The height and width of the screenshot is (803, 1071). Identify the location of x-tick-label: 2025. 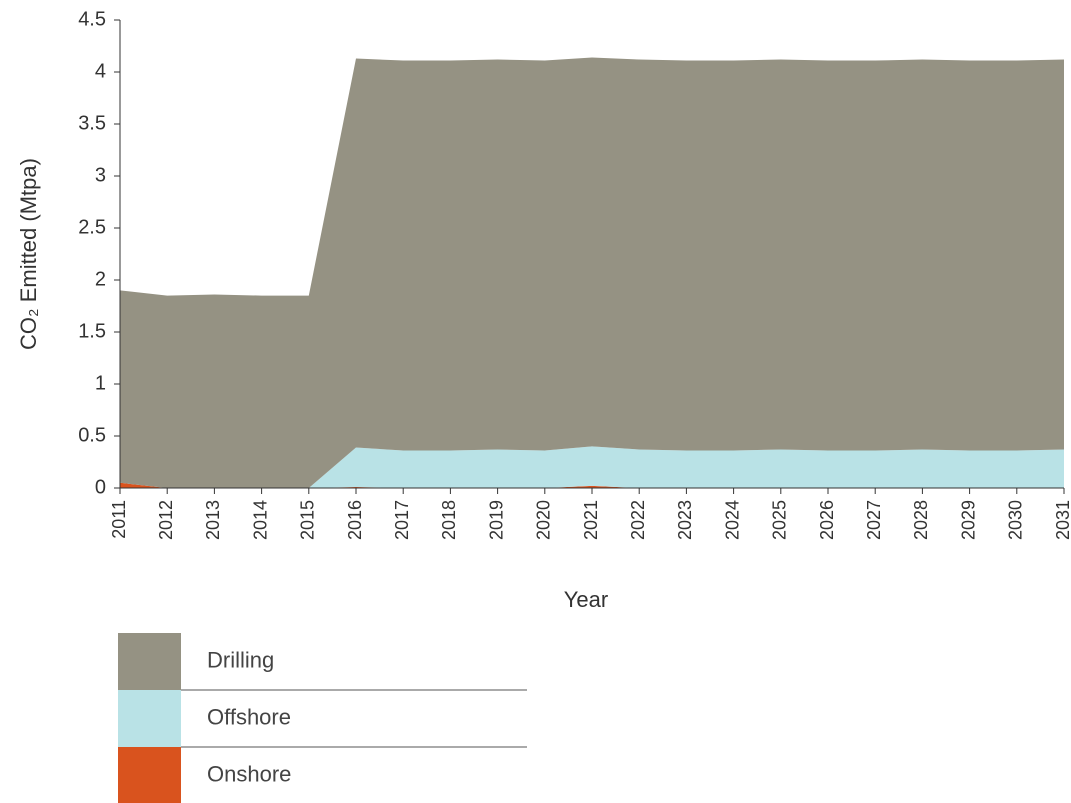
(780, 520).